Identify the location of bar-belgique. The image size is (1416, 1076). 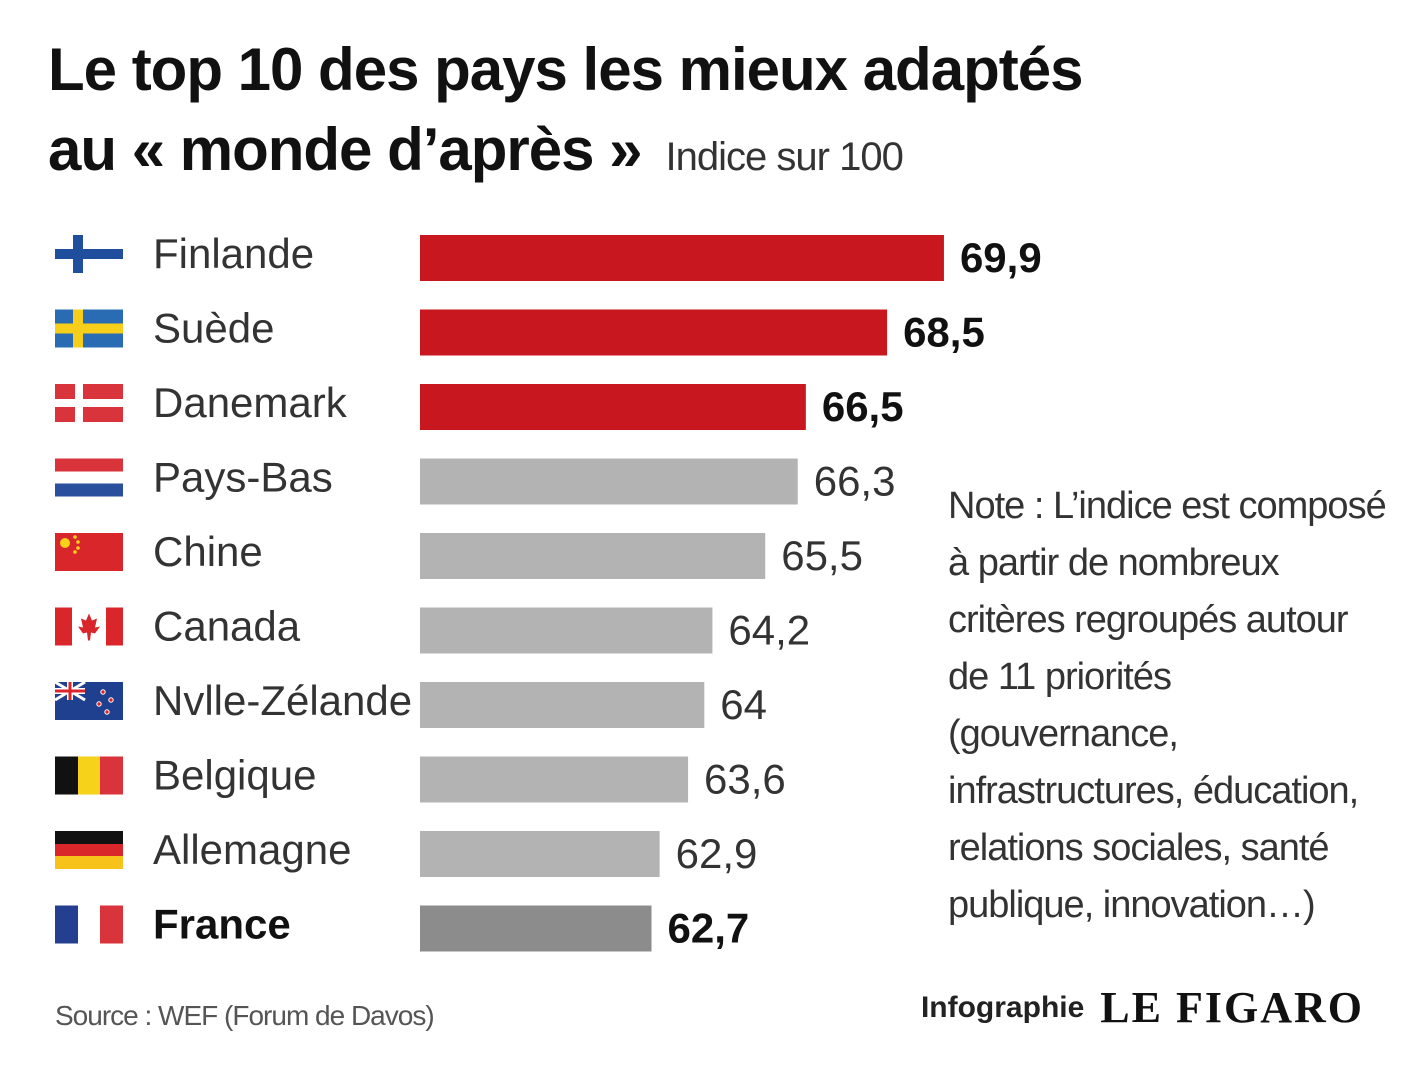
(554, 779).